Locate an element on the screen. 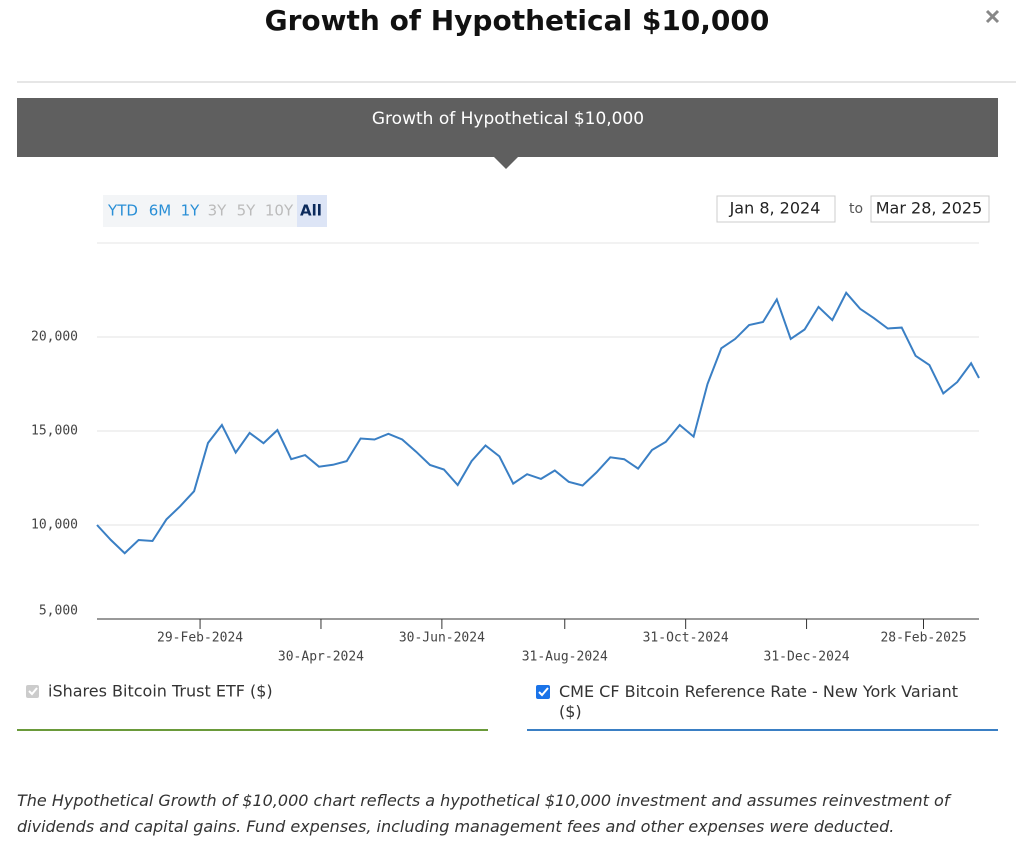 This screenshot has width=1016, height=847. x-tick-label: 30-Apr-2024 is located at coordinates (321, 657).